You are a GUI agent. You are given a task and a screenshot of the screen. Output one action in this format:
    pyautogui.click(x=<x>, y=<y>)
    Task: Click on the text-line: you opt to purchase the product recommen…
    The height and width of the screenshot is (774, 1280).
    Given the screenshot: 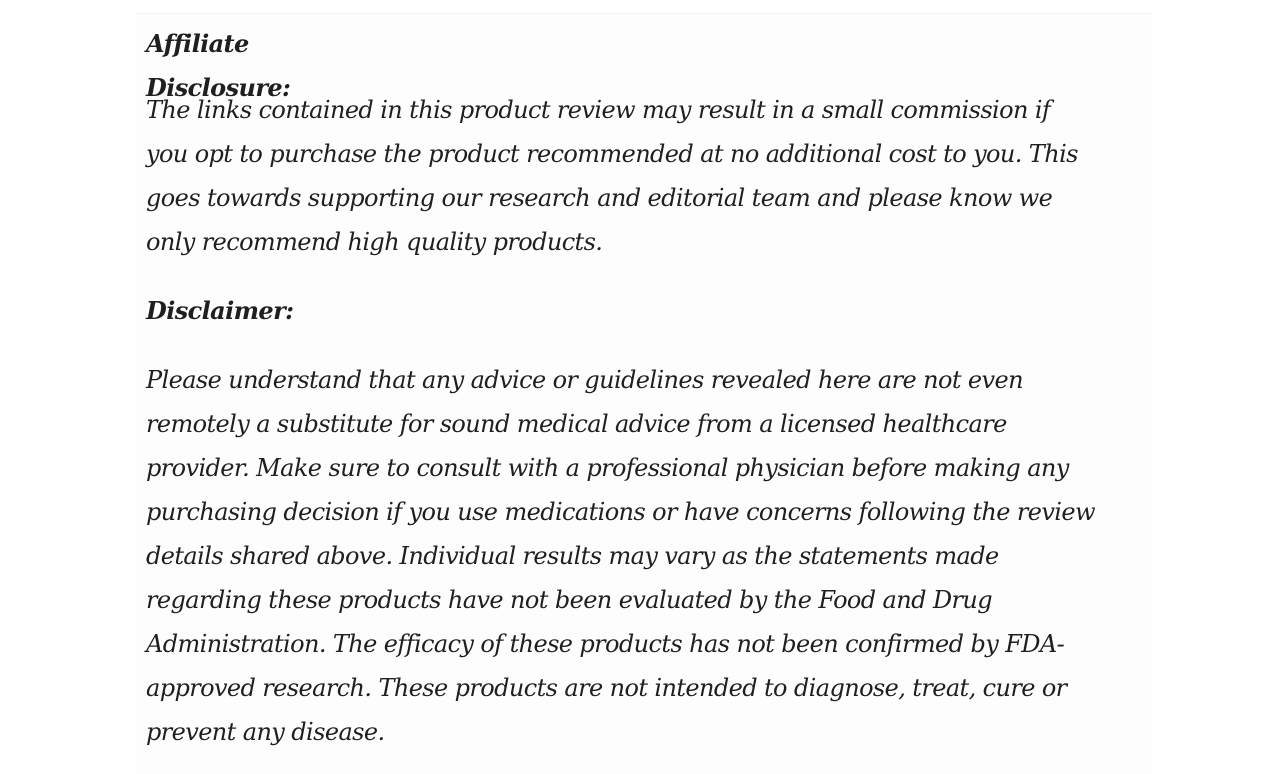 What is the action you would take?
    pyautogui.click(x=612, y=154)
    